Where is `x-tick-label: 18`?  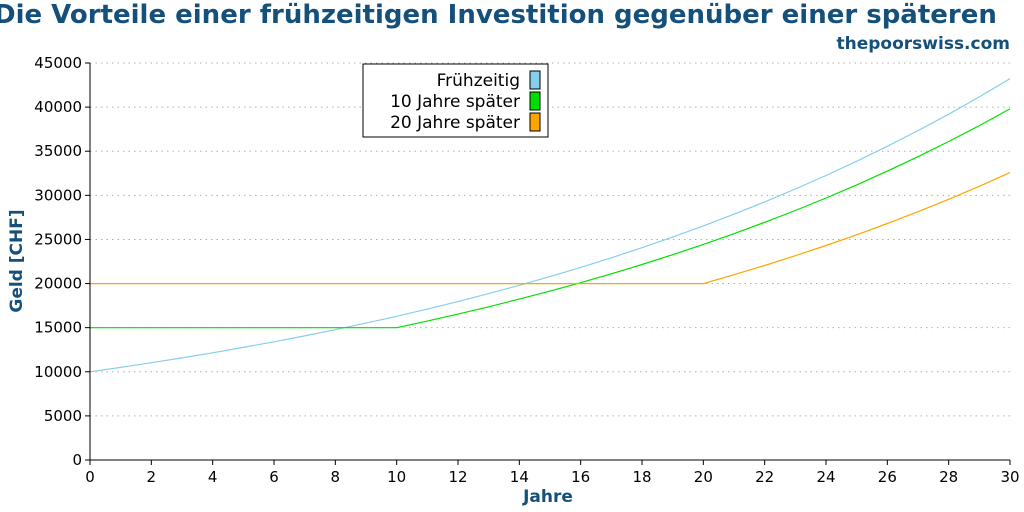
x-tick-label: 18 is located at coordinates (641, 477).